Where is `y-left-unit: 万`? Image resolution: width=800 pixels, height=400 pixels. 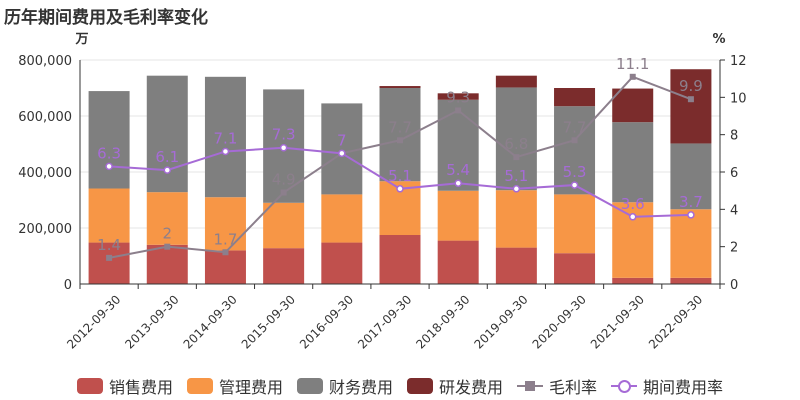 y-left-unit: 万 is located at coordinates (81, 39).